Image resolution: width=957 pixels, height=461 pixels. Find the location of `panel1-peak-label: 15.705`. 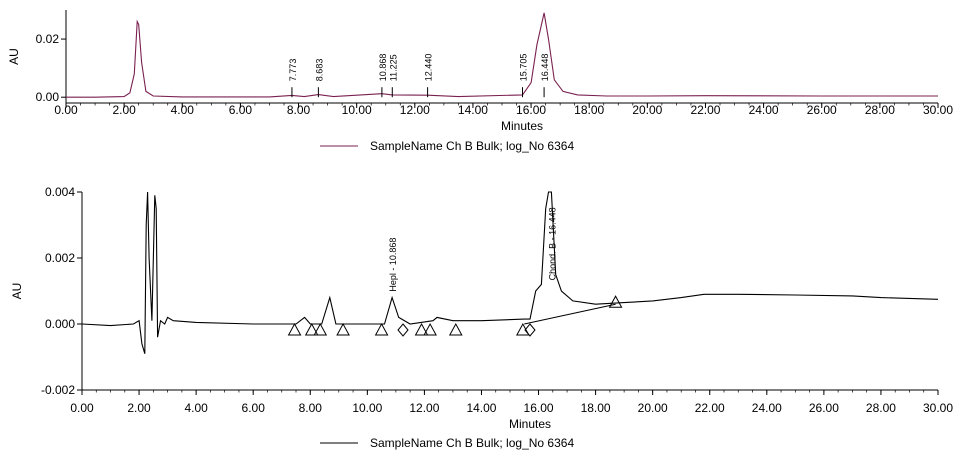

panel1-peak-label: 15.705 is located at coordinates (523, 68).